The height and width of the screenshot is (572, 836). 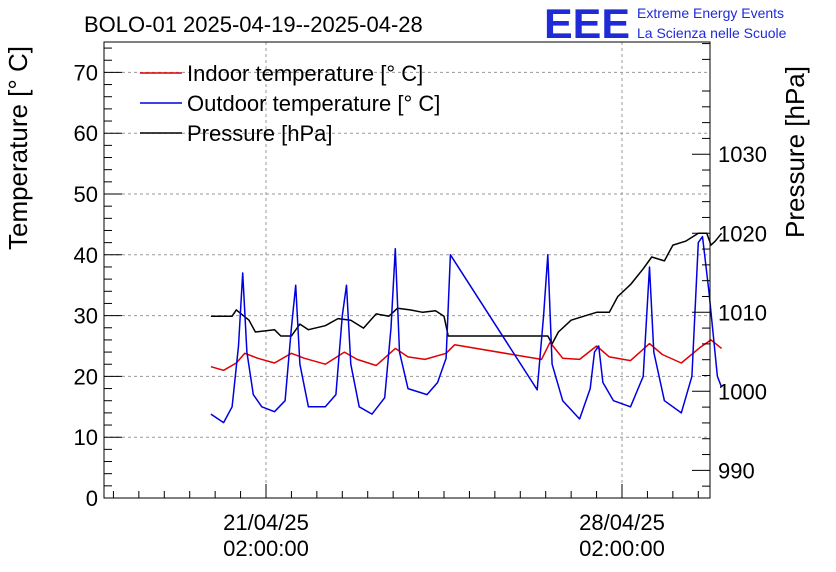 I want to click on y-tick-label: 30, so click(x=86, y=316).